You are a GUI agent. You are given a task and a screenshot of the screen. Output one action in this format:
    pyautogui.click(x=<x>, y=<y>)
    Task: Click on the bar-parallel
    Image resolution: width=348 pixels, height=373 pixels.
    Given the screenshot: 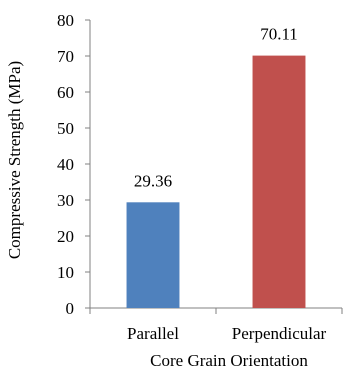 What is the action you would take?
    pyautogui.click(x=153, y=255)
    